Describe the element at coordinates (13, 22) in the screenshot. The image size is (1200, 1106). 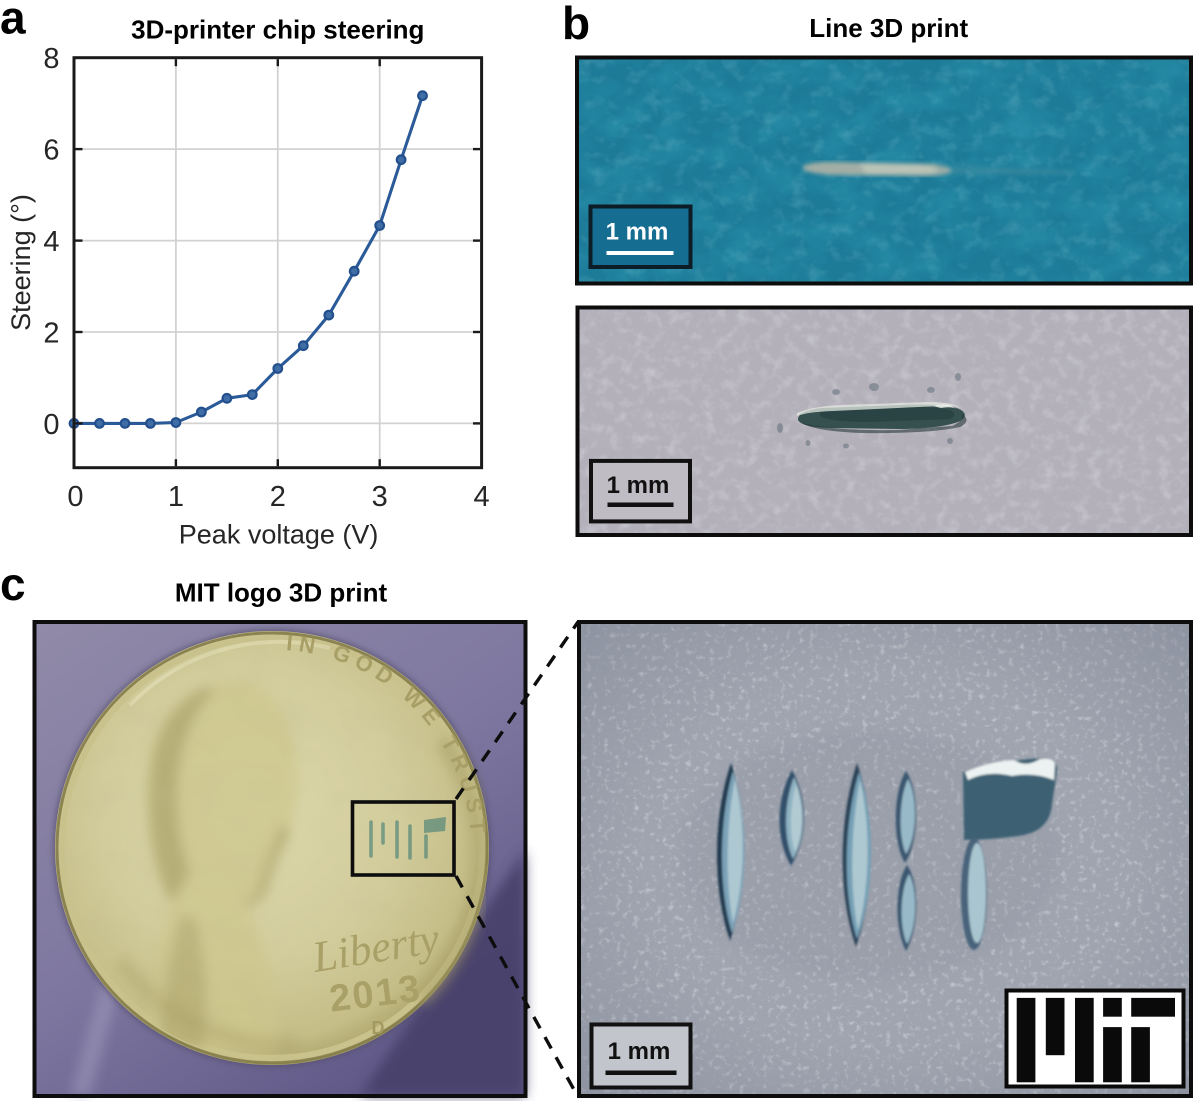
I see `svg-text: a` at that location.